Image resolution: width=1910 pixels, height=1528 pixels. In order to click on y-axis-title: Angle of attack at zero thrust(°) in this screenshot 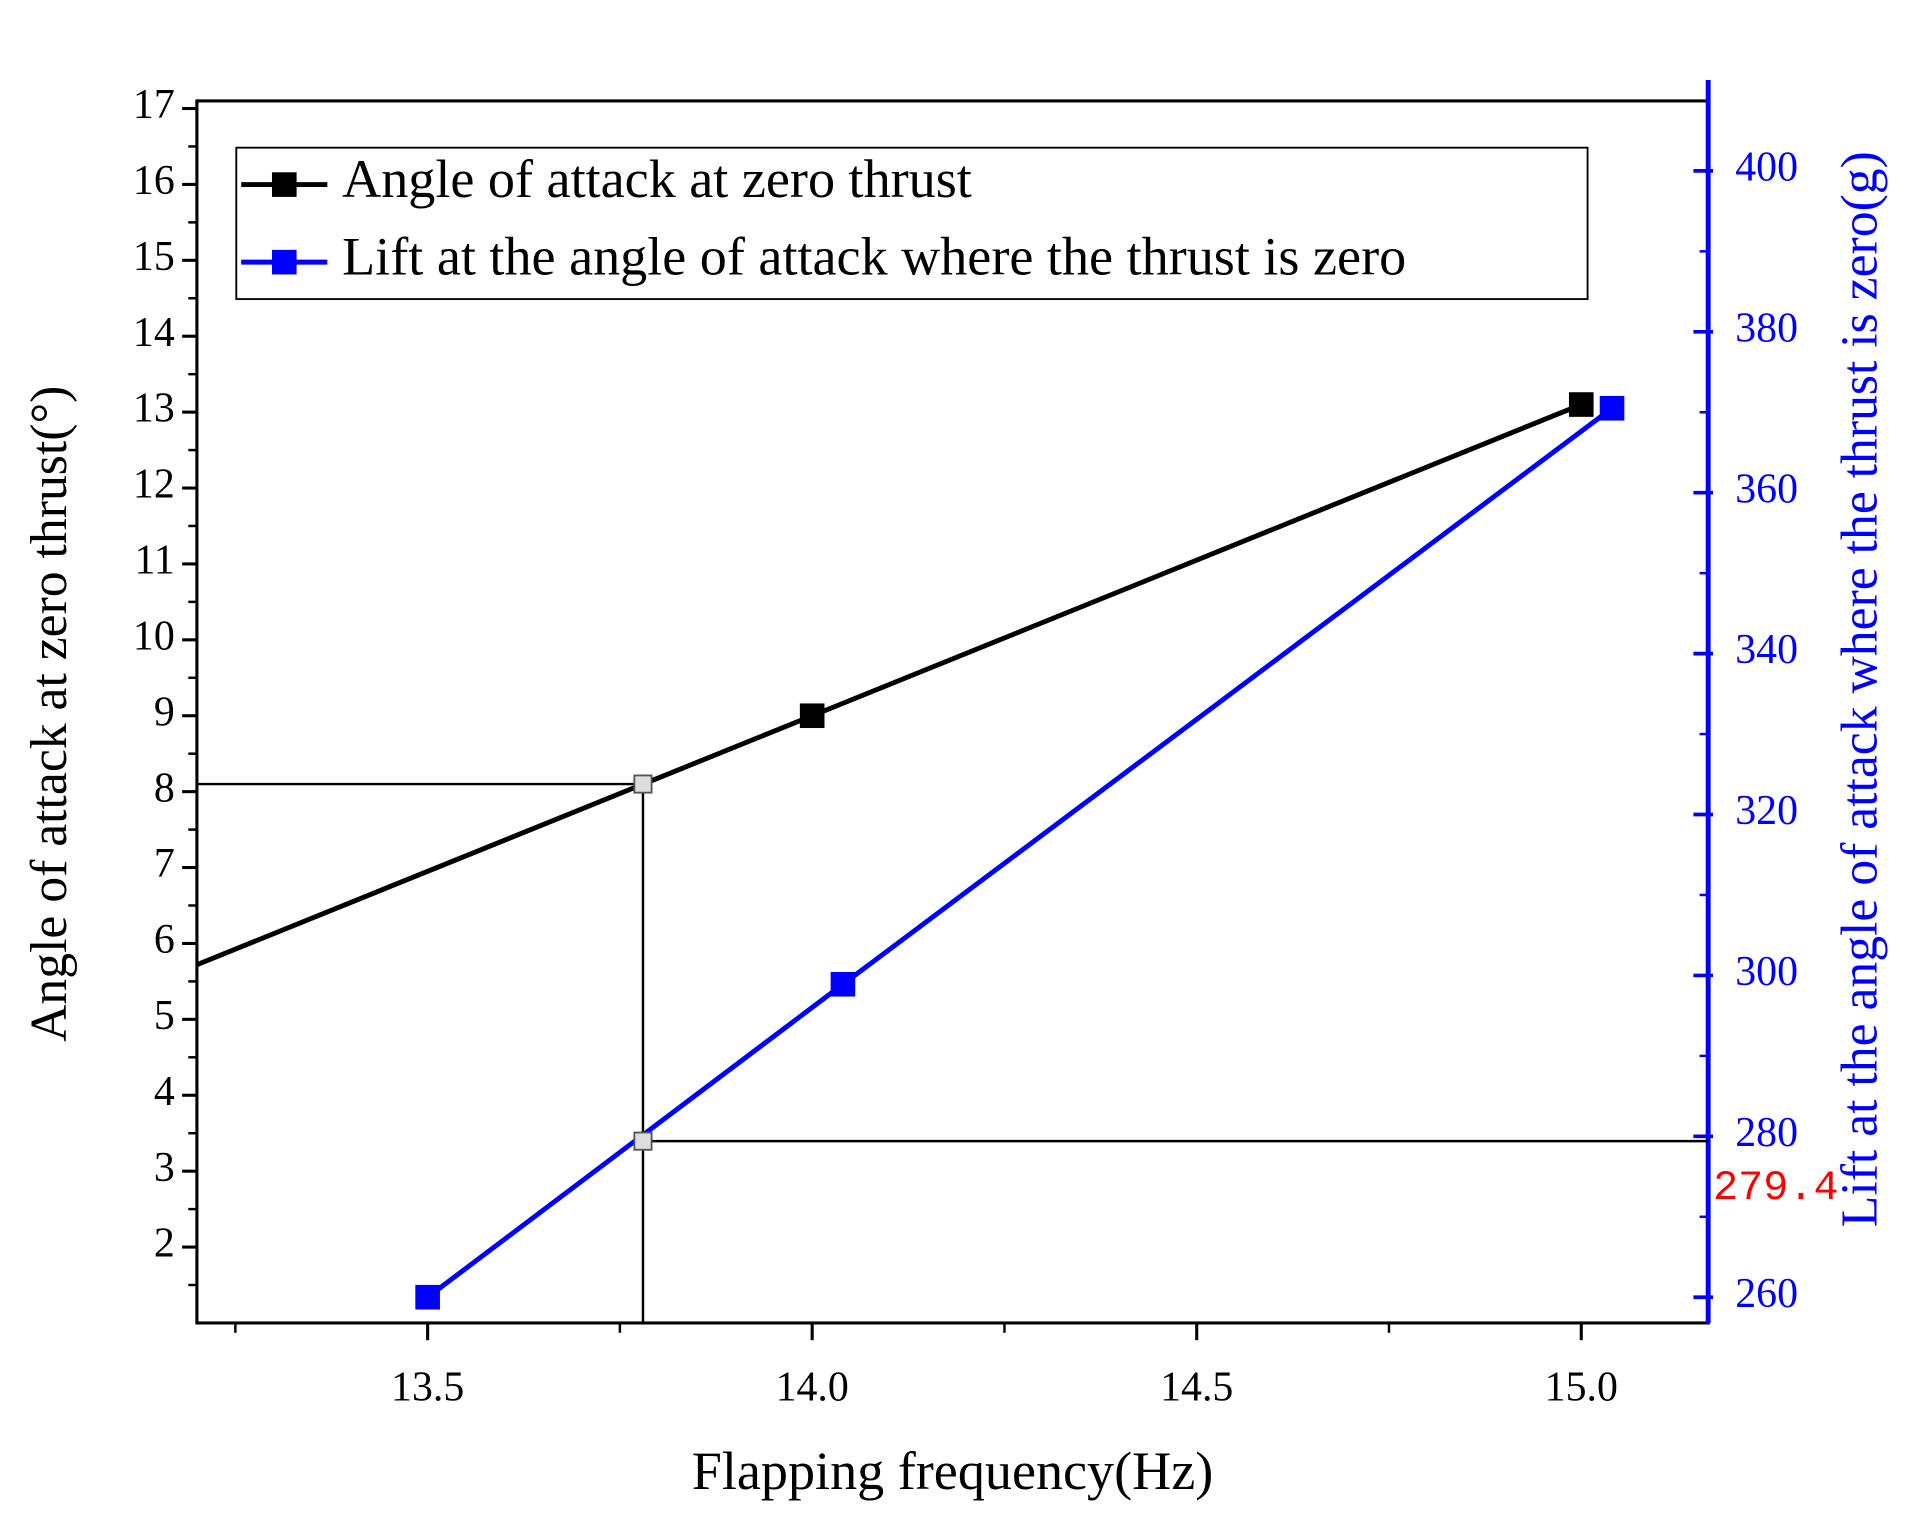, I will do `click(49, 714)`.